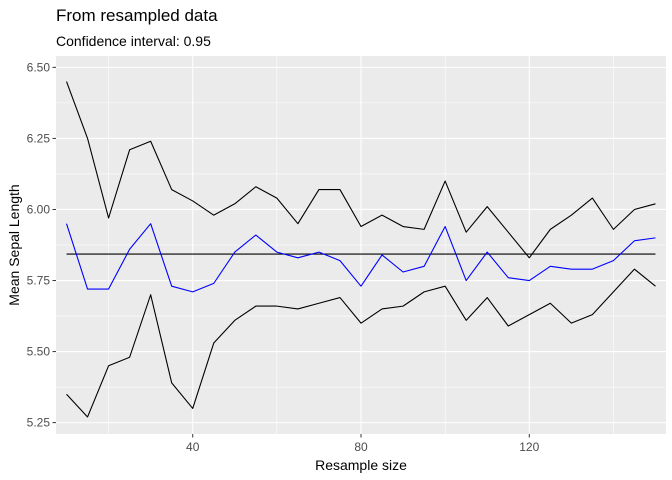 The image size is (672, 480). I want to click on y-tick-label: 6.50, so click(39, 67).